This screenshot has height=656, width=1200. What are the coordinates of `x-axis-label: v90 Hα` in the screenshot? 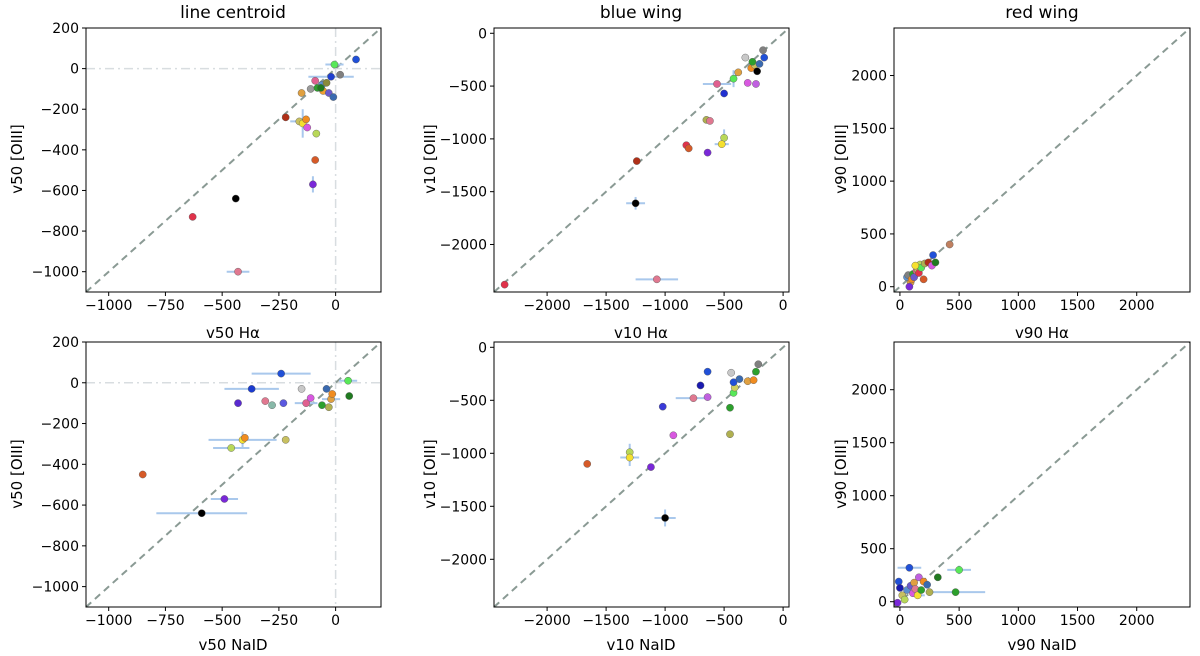 It's located at (1042, 333).